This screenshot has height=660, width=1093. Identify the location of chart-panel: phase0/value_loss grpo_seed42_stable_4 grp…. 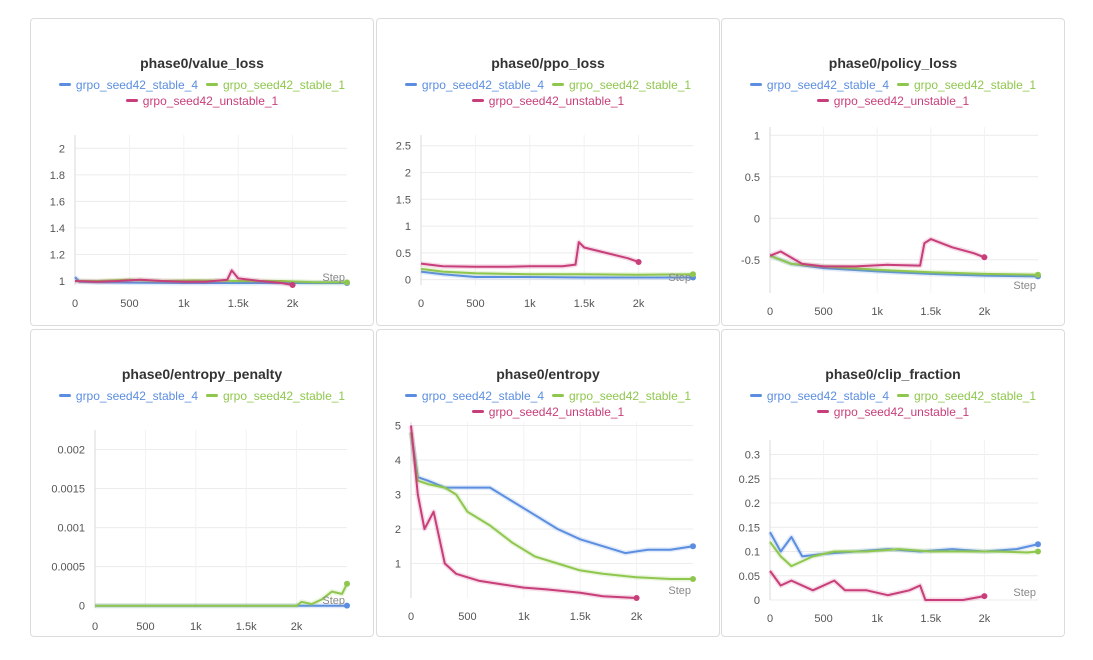
(202, 172).